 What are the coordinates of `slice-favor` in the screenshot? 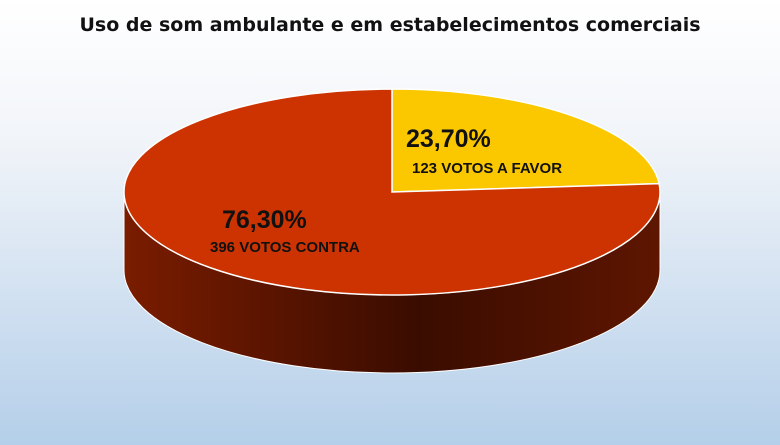 It's located at (526, 140).